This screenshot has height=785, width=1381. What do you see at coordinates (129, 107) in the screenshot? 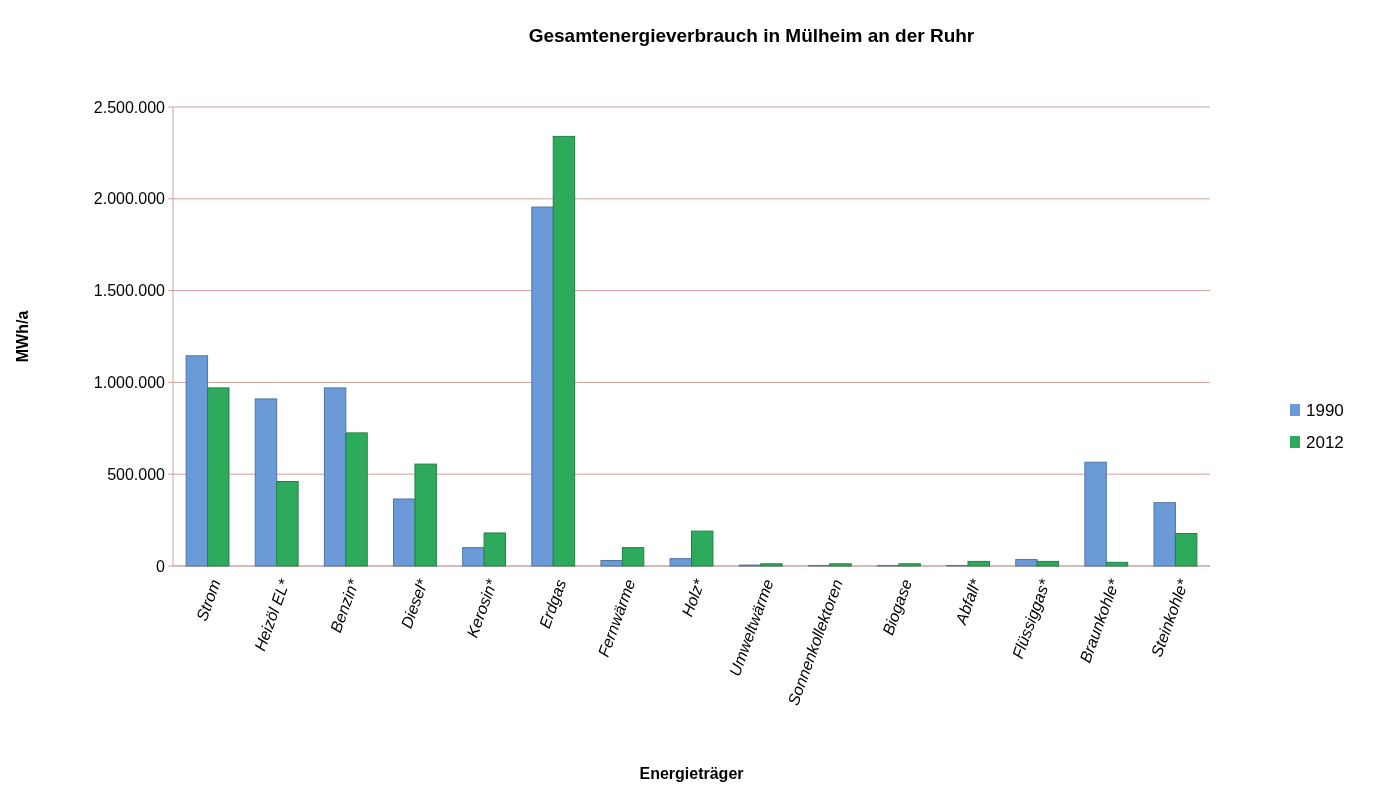
I see `y-tick-label: 2.500.000` at bounding box center [129, 107].